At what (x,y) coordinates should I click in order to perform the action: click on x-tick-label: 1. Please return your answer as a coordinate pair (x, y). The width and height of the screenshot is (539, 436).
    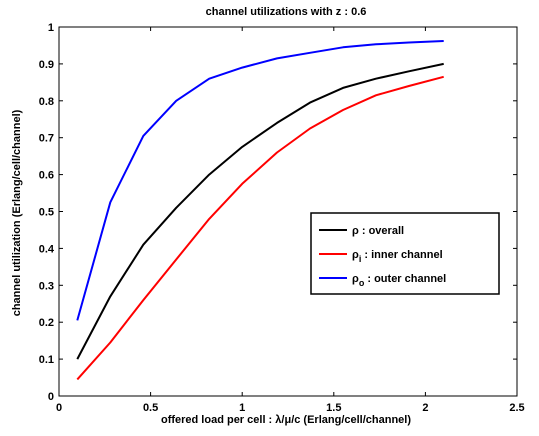
    Looking at the image, I should click on (242, 408).